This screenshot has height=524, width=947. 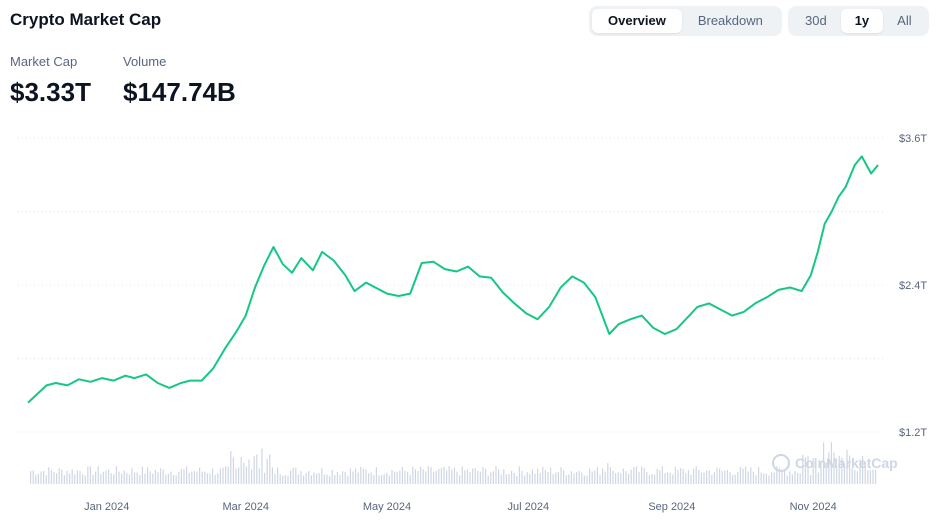 What do you see at coordinates (106, 507) in the screenshot?
I see `x-tick-label: Jan 2024` at bounding box center [106, 507].